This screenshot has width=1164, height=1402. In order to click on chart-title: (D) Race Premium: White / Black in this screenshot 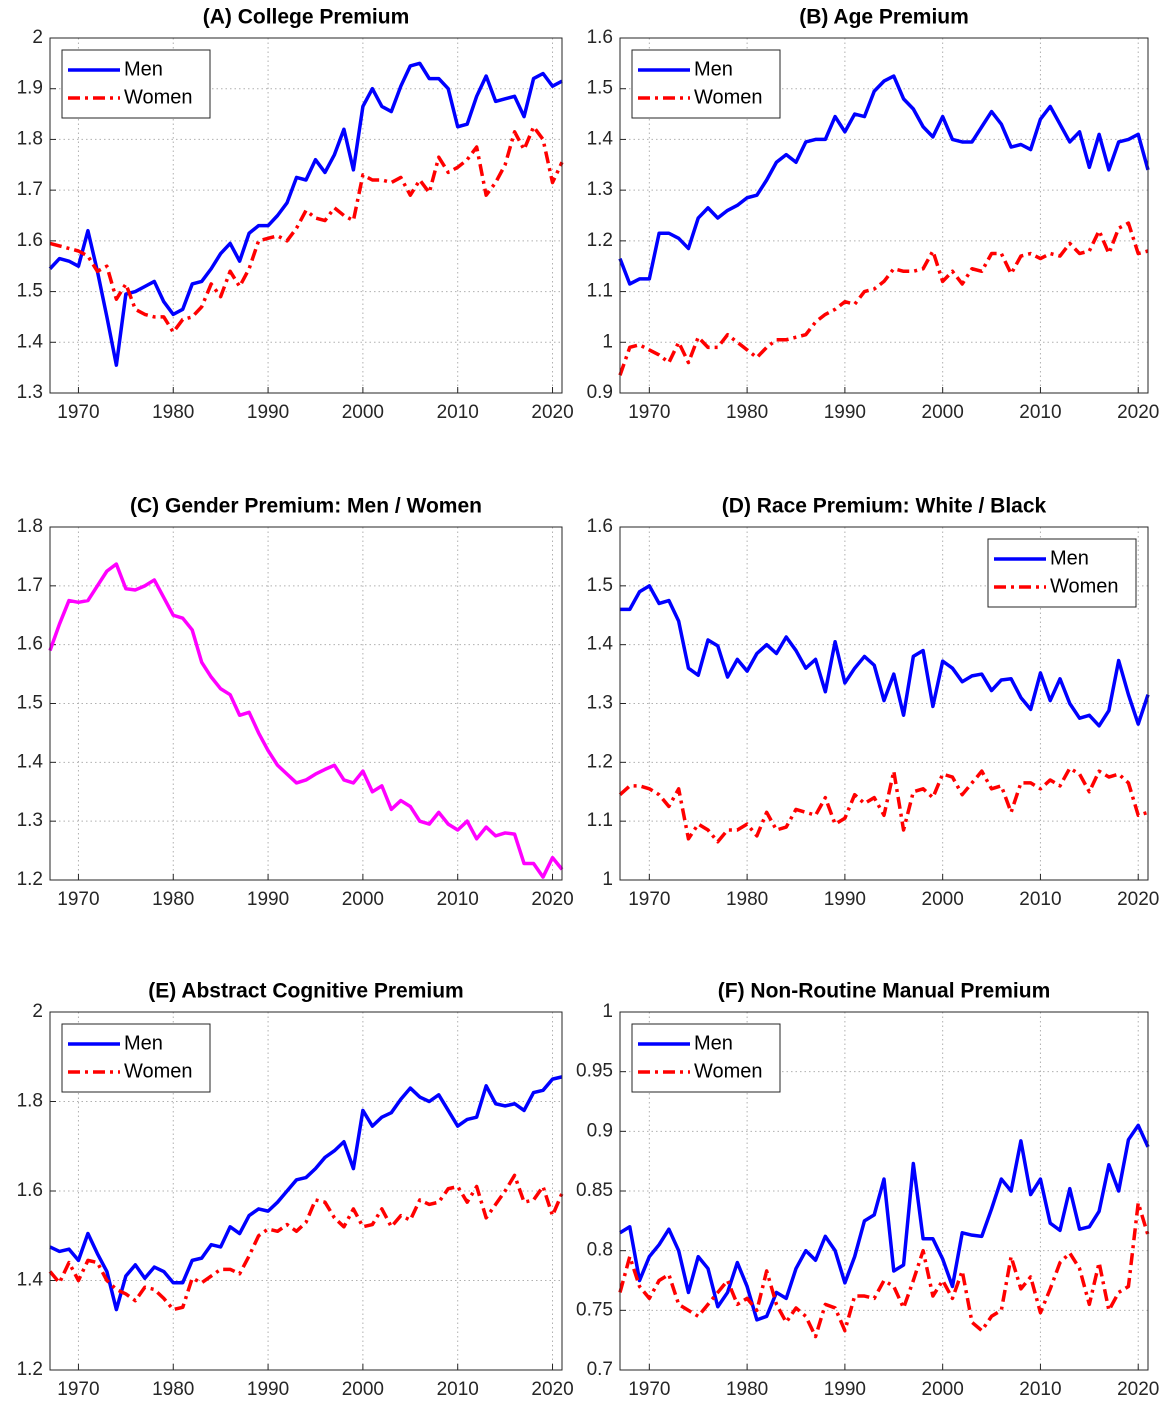, I will do `click(884, 506)`.